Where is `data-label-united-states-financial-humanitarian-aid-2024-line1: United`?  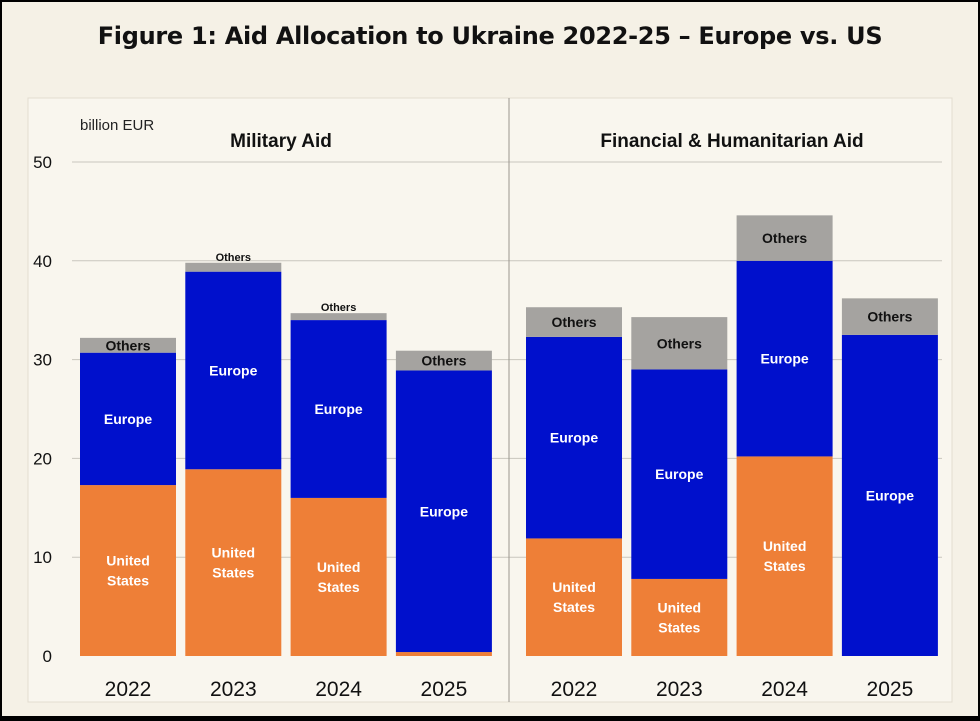
data-label-united-states-financial-humanitarian-aid-2024-line1: United is located at coordinates (785, 546).